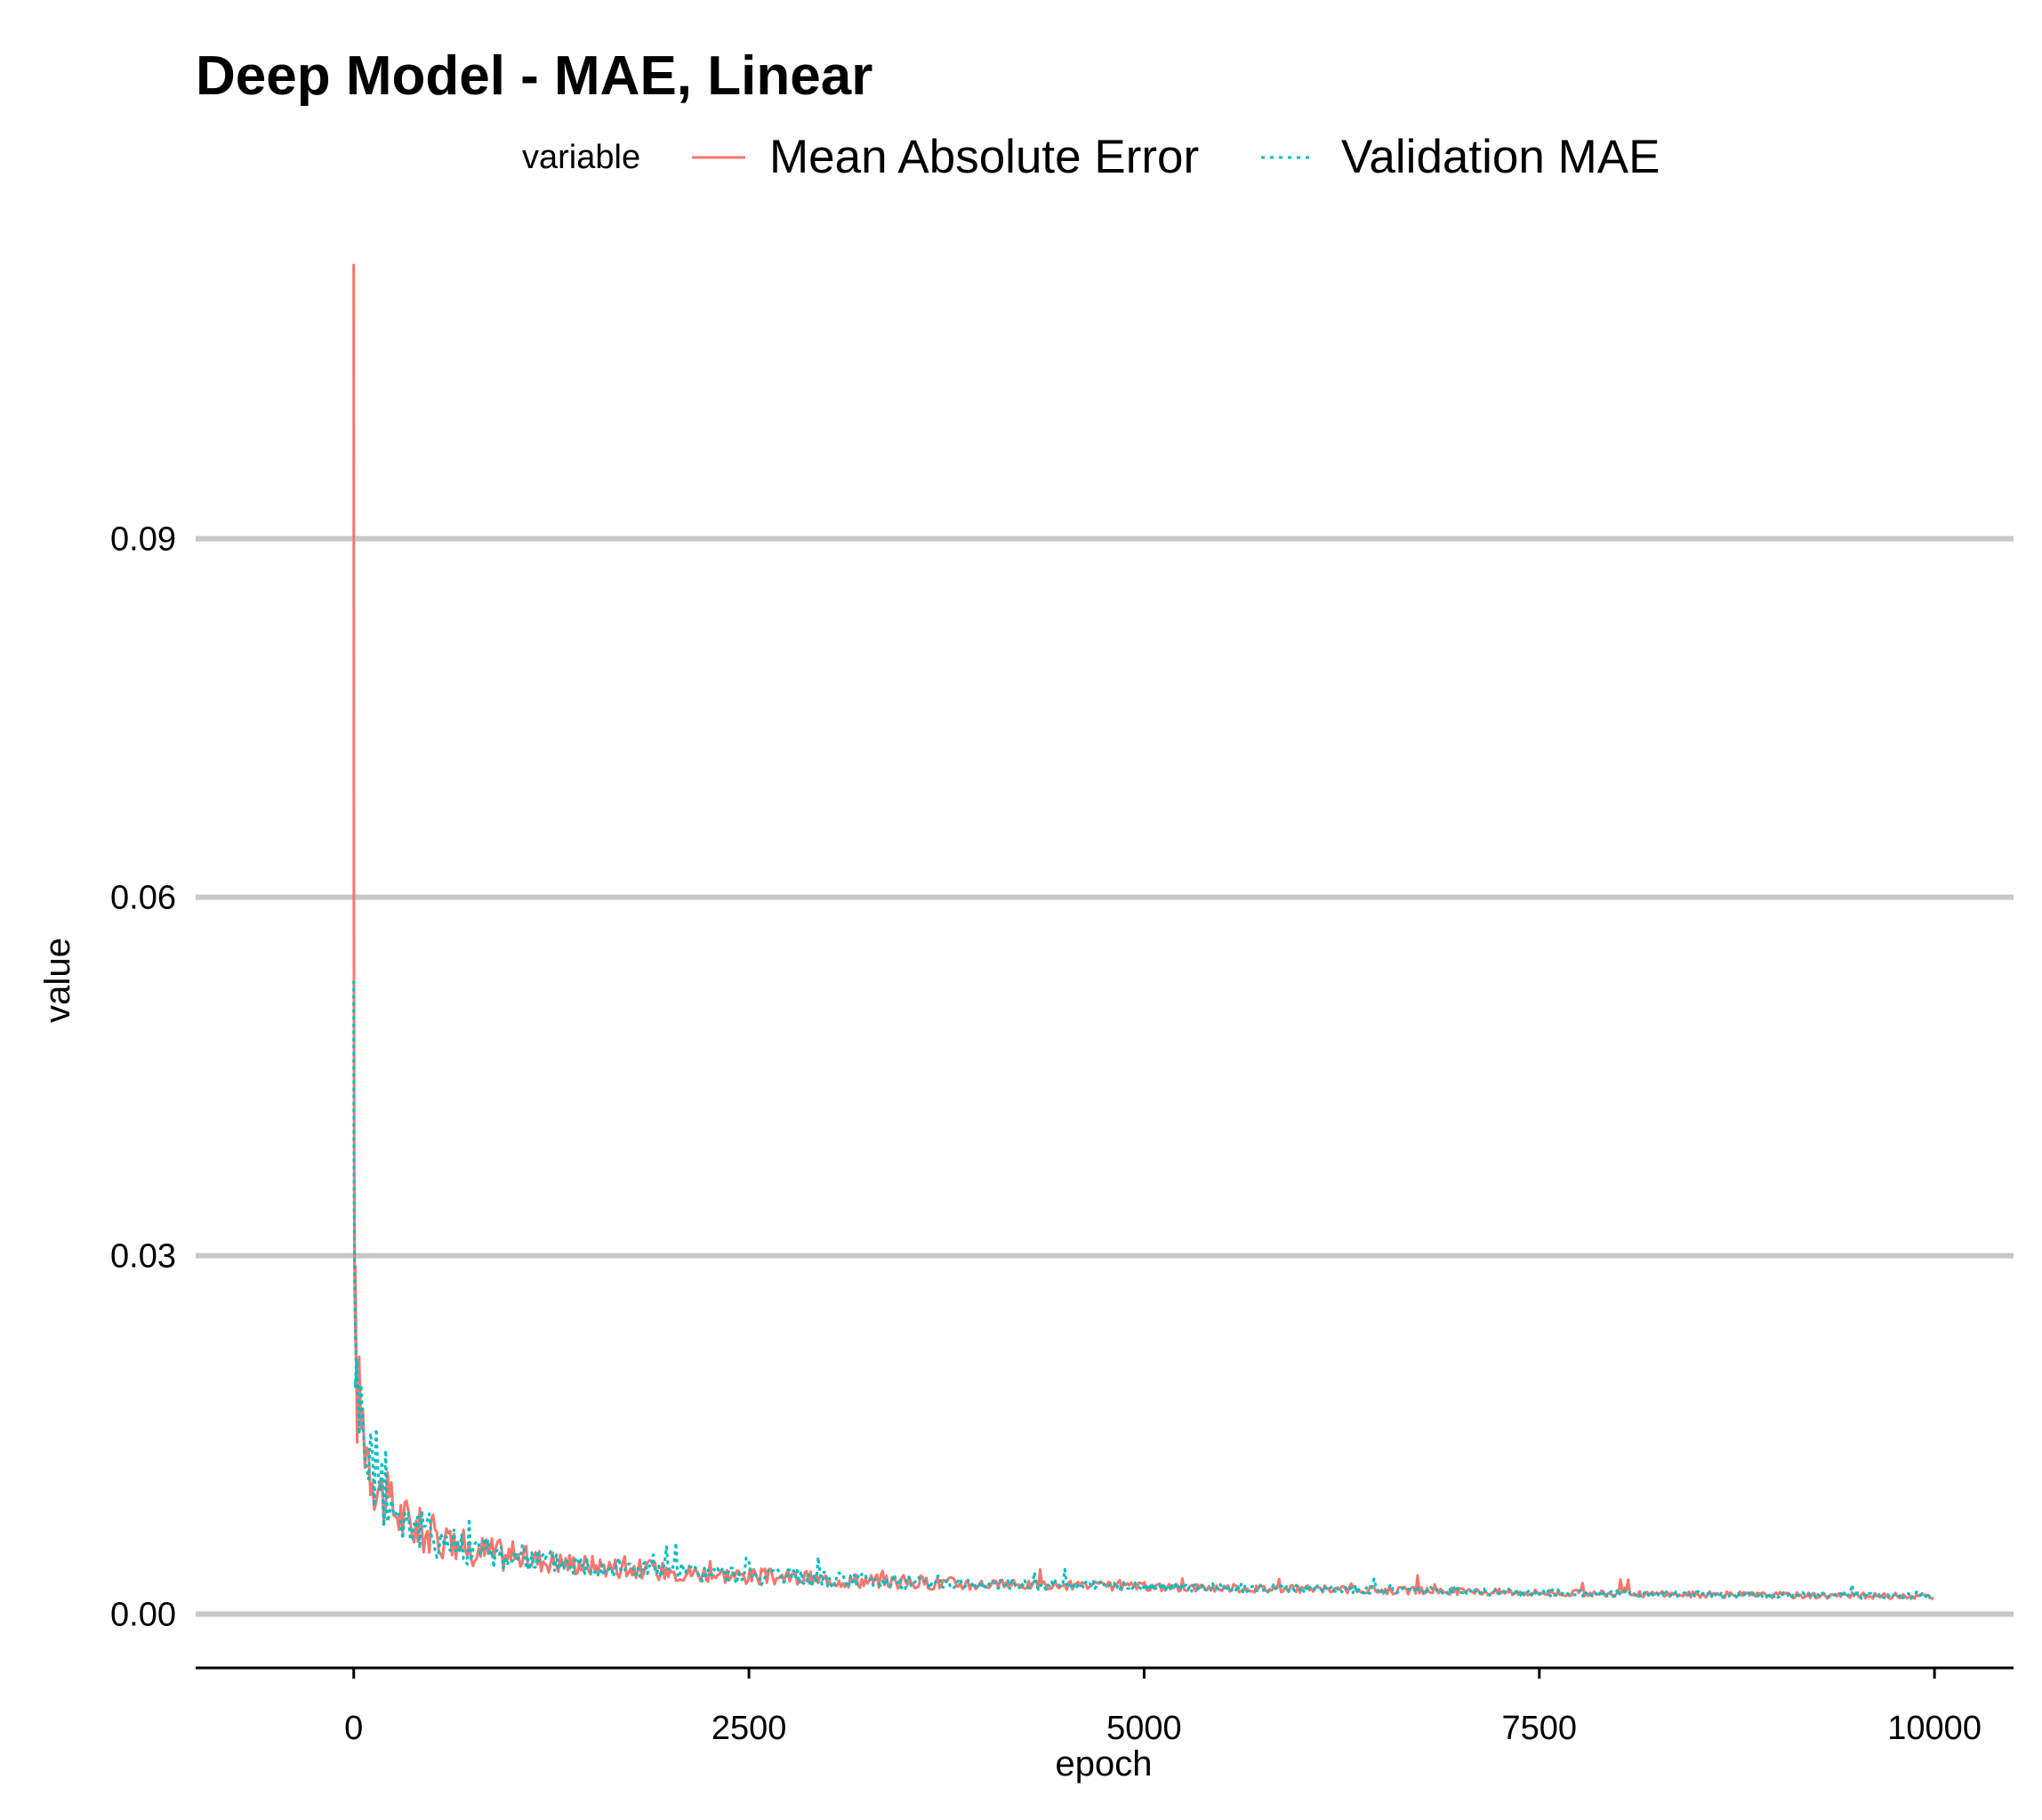 Image resolution: width=2042 pixels, height=1820 pixels. What do you see at coordinates (143, 1615) in the screenshot?
I see `y-tick-label: 0.00` at bounding box center [143, 1615].